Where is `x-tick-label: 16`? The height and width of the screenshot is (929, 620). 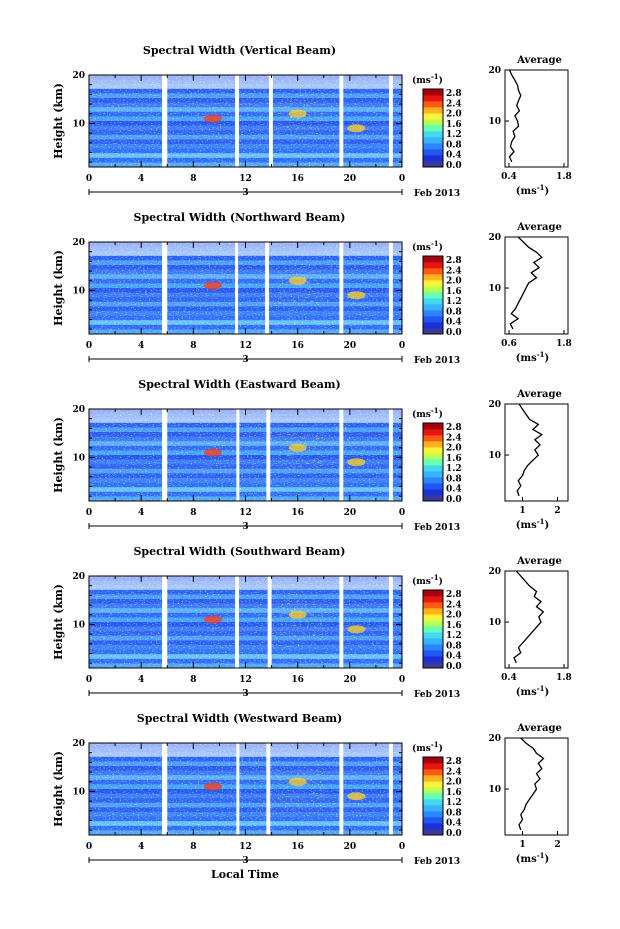 x-tick-label: 16 is located at coordinates (297, 346).